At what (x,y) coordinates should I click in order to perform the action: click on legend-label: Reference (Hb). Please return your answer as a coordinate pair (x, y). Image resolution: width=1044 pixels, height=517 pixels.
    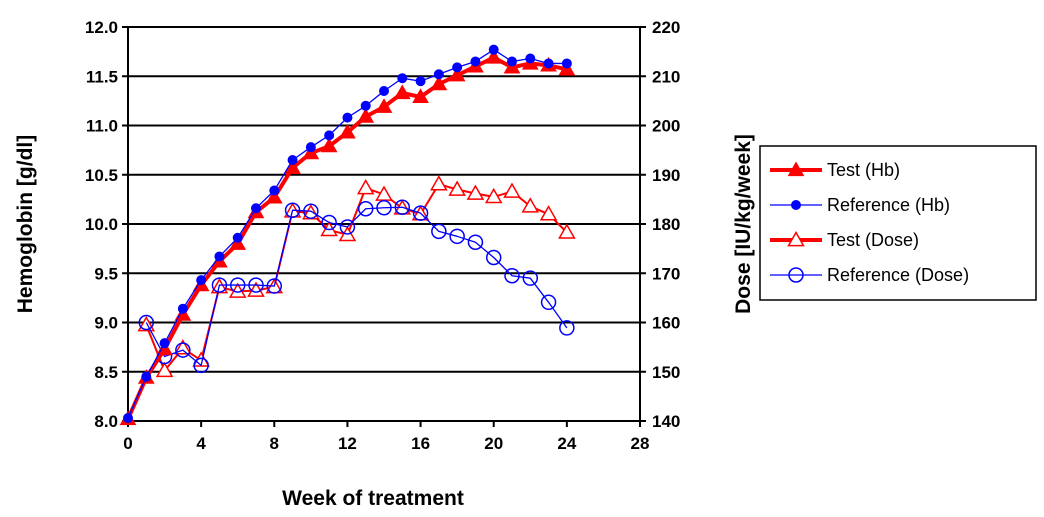
    Looking at the image, I should click on (888, 205).